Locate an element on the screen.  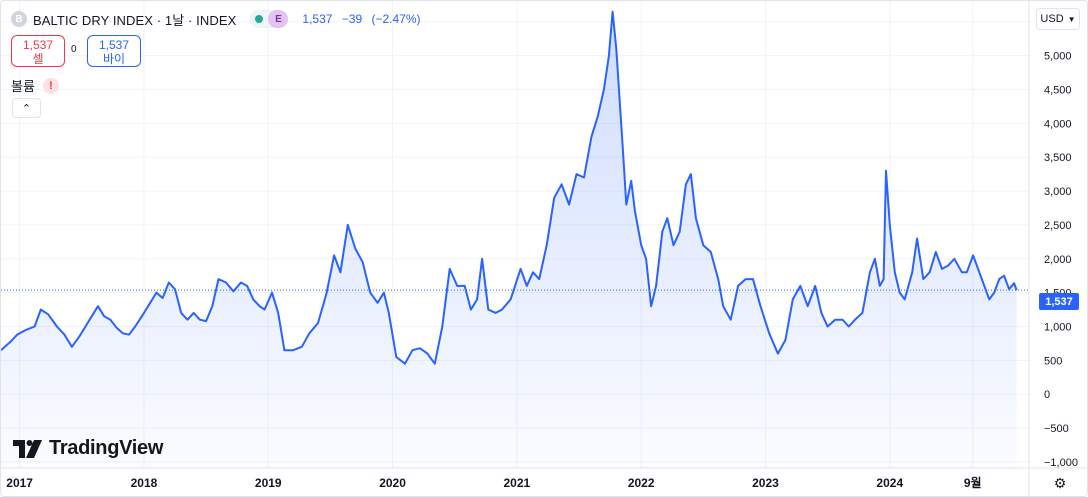
y-tick-label: 500 is located at coordinates (1053, 361).